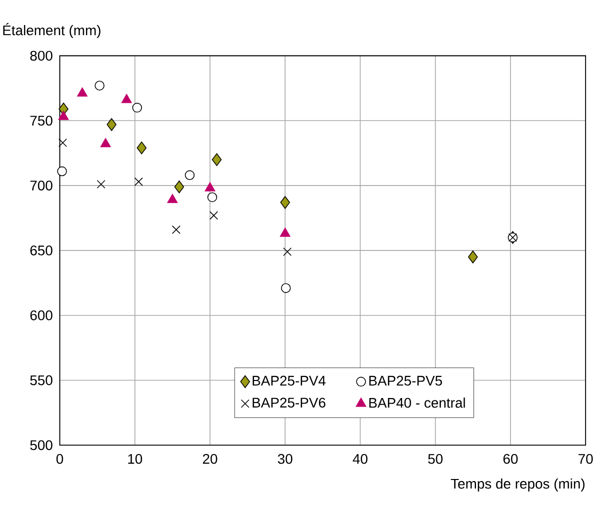 Image resolution: width=598 pixels, height=505 pixels. Describe the element at coordinates (435, 459) in the screenshot. I see `x-tick-label: 50` at that location.